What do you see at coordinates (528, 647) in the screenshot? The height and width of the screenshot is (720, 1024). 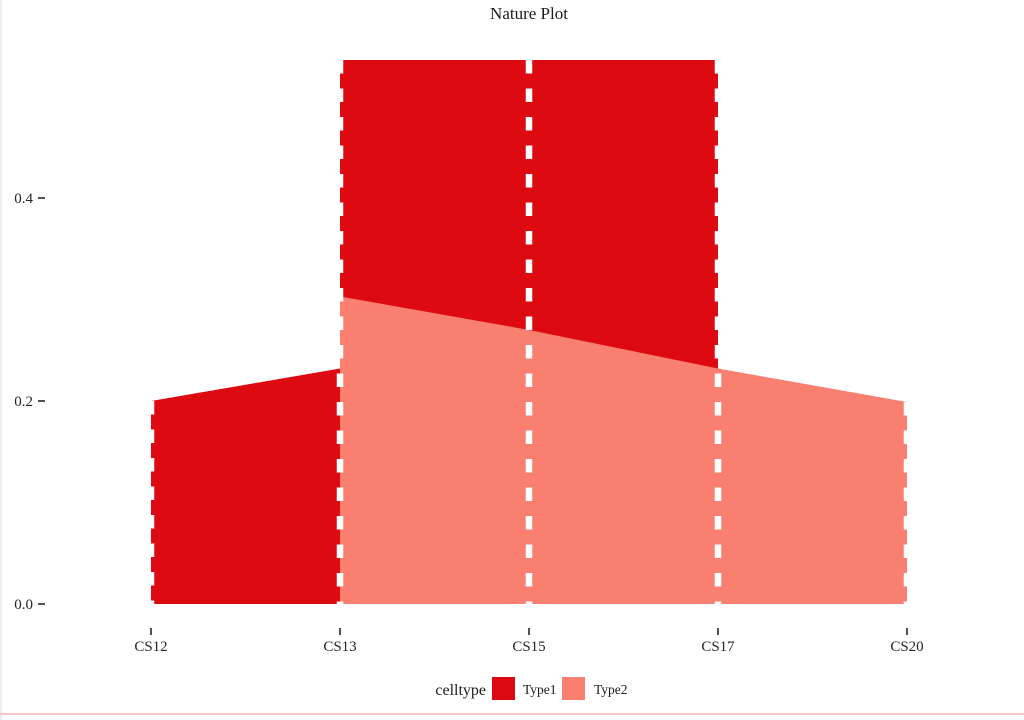 I see `x-tick-label-CS15: CS15` at bounding box center [528, 647].